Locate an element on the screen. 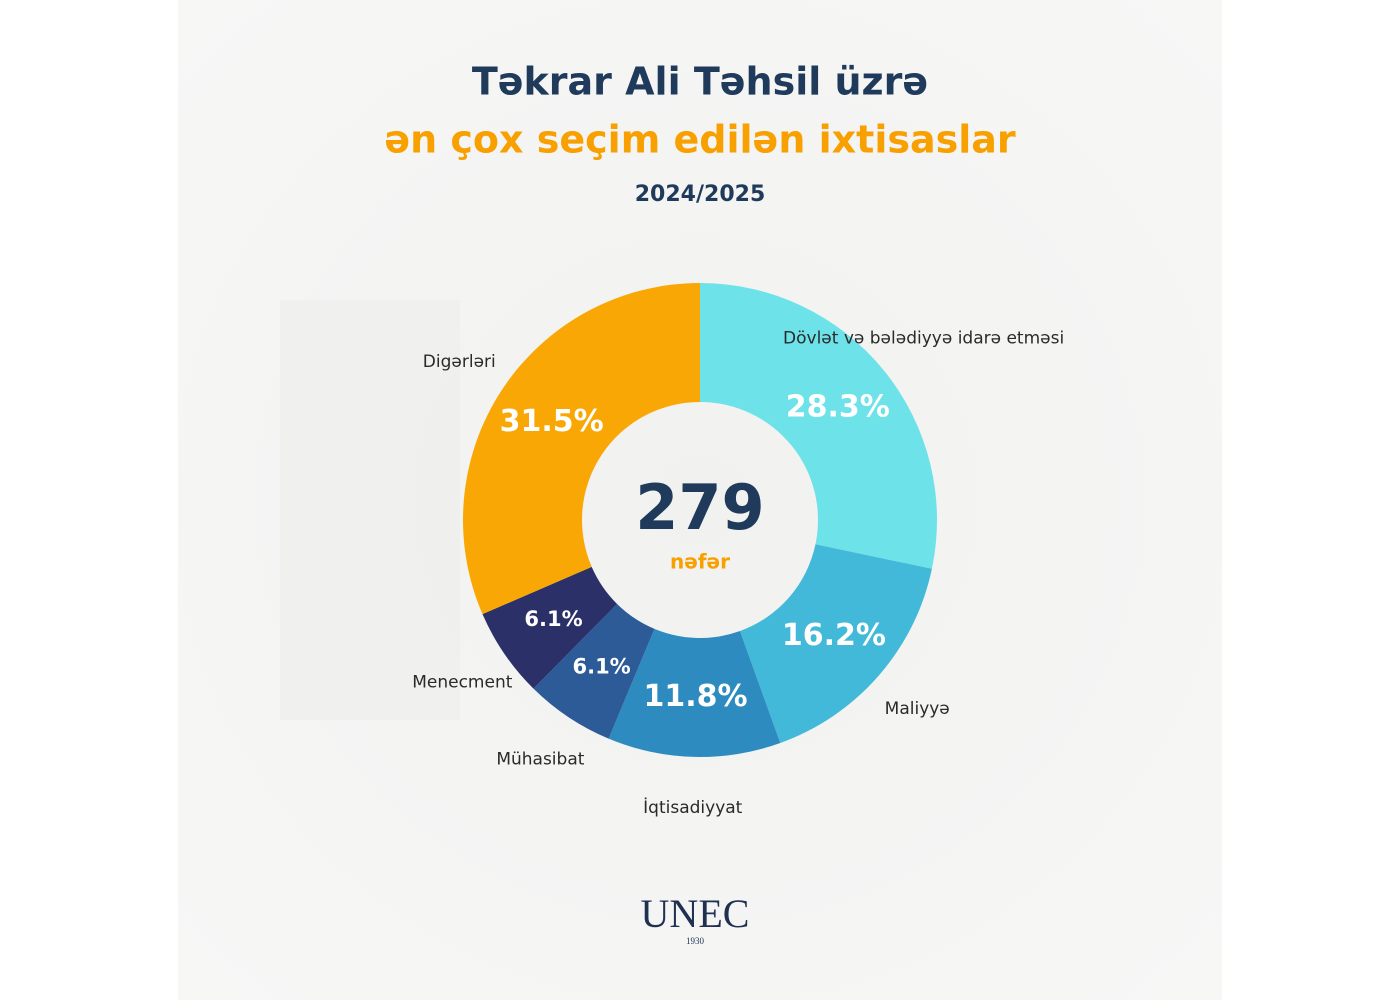 The image size is (1400, 1004). category-label: Menecment is located at coordinates (462, 683).